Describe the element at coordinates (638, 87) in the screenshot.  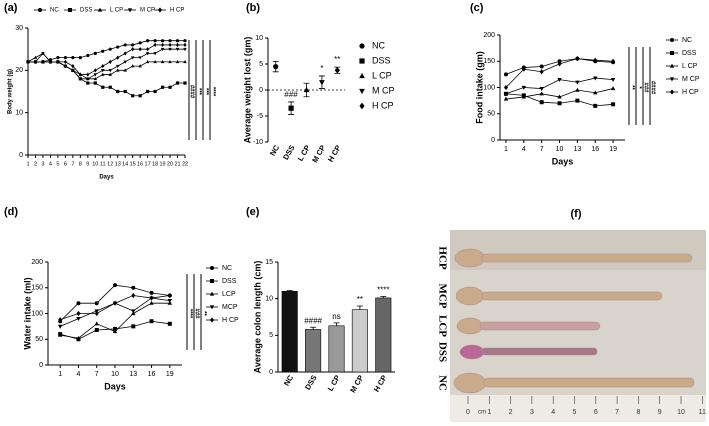
I see `significance-label: *` at that location.